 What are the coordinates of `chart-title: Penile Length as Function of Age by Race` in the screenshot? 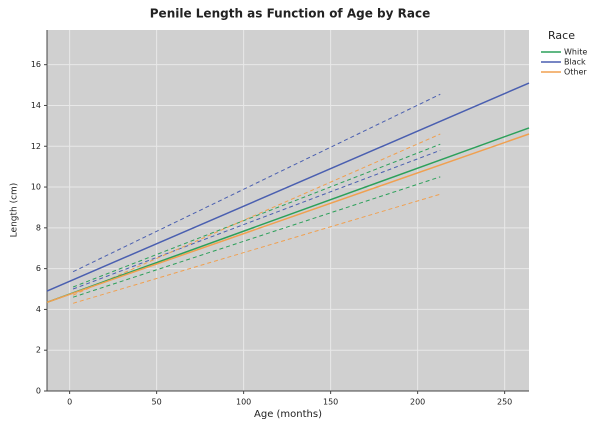 It's located at (290, 14).